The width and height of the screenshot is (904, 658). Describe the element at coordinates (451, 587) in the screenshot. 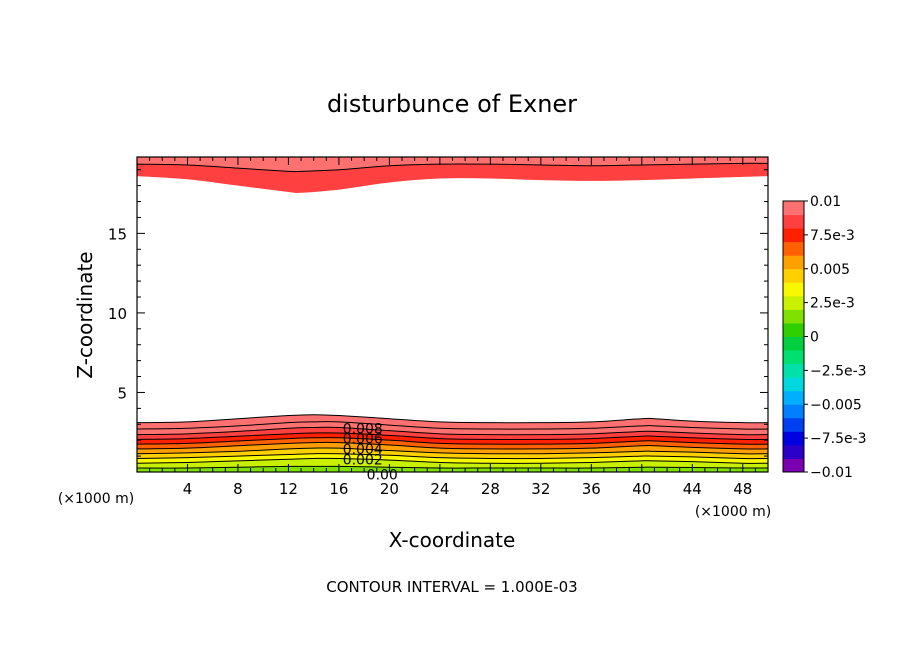

I see `contour-interval-text: CONTOUR INTERVAL = 1.000E-03` at that location.